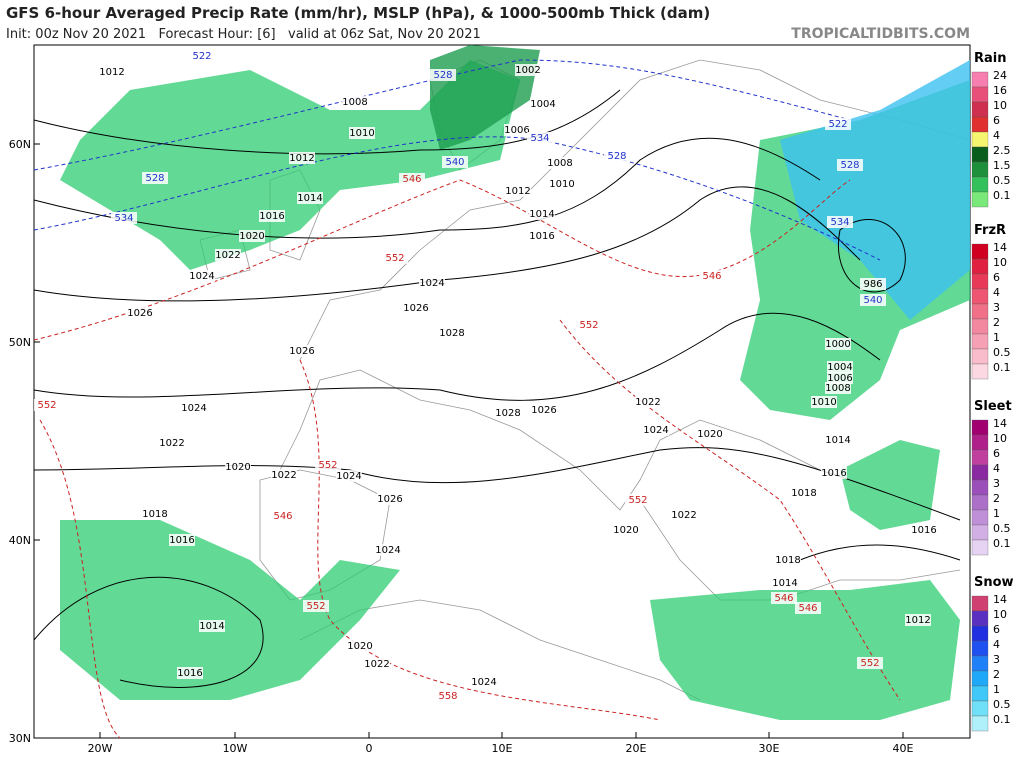 This screenshot has height=761, width=1024. I want to click on contour-label: 1000, so click(837, 344).